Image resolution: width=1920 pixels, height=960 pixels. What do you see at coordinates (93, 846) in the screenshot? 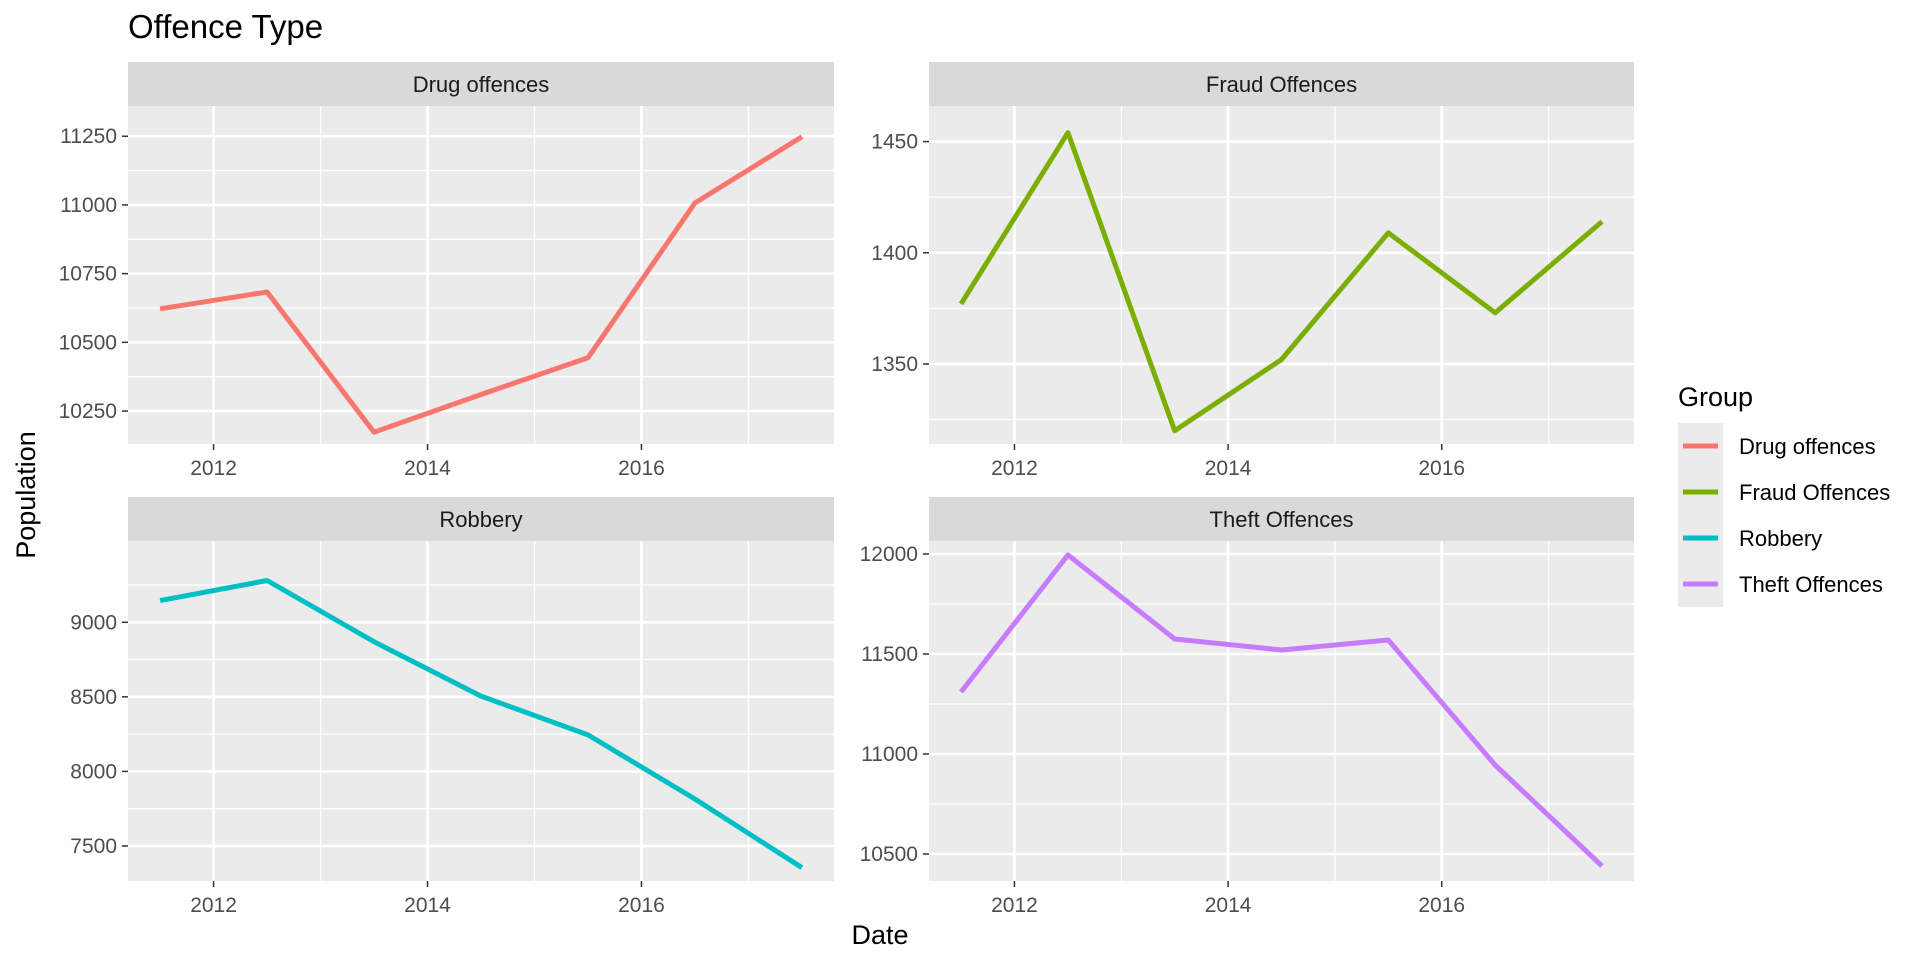
I see `y-tick-label: 7500` at bounding box center [93, 846].